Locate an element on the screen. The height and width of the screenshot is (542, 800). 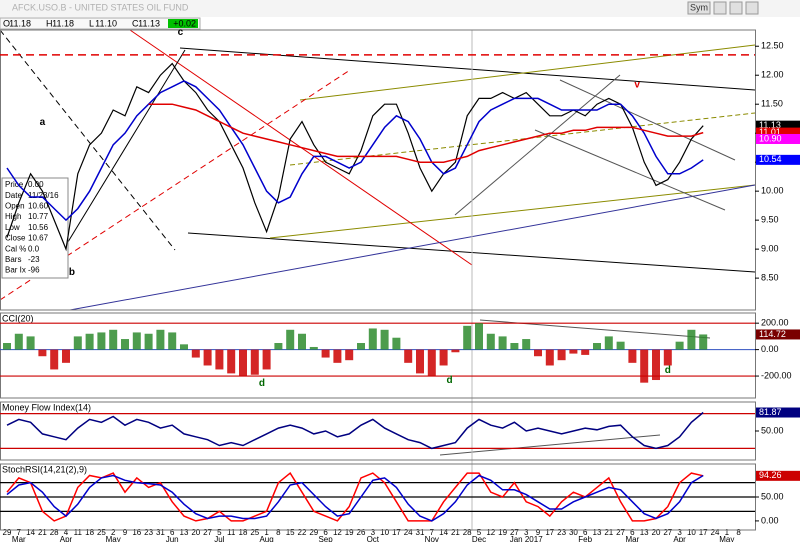
price-tag-label: 10.90 is located at coordinates (770, 138).